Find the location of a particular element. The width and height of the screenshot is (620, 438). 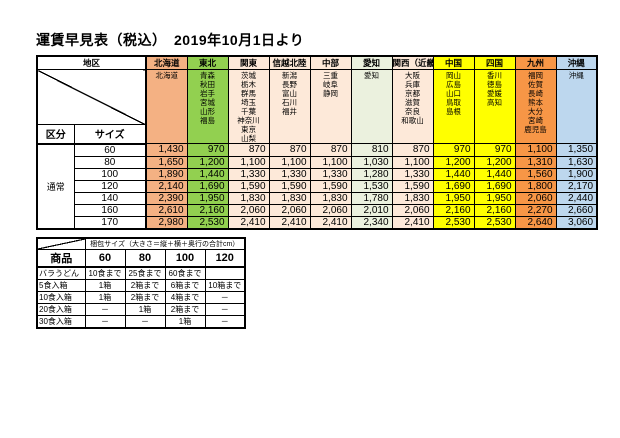

price-cell: 2,170 is located at coordinates (576, 186).